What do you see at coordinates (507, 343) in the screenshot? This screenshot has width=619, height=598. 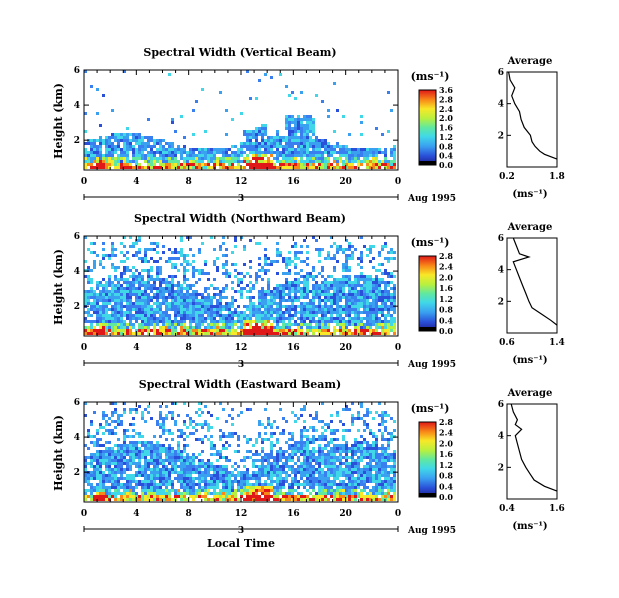 I see `profile-x-tick-label: 0.6` at bounding box center [507, 343].